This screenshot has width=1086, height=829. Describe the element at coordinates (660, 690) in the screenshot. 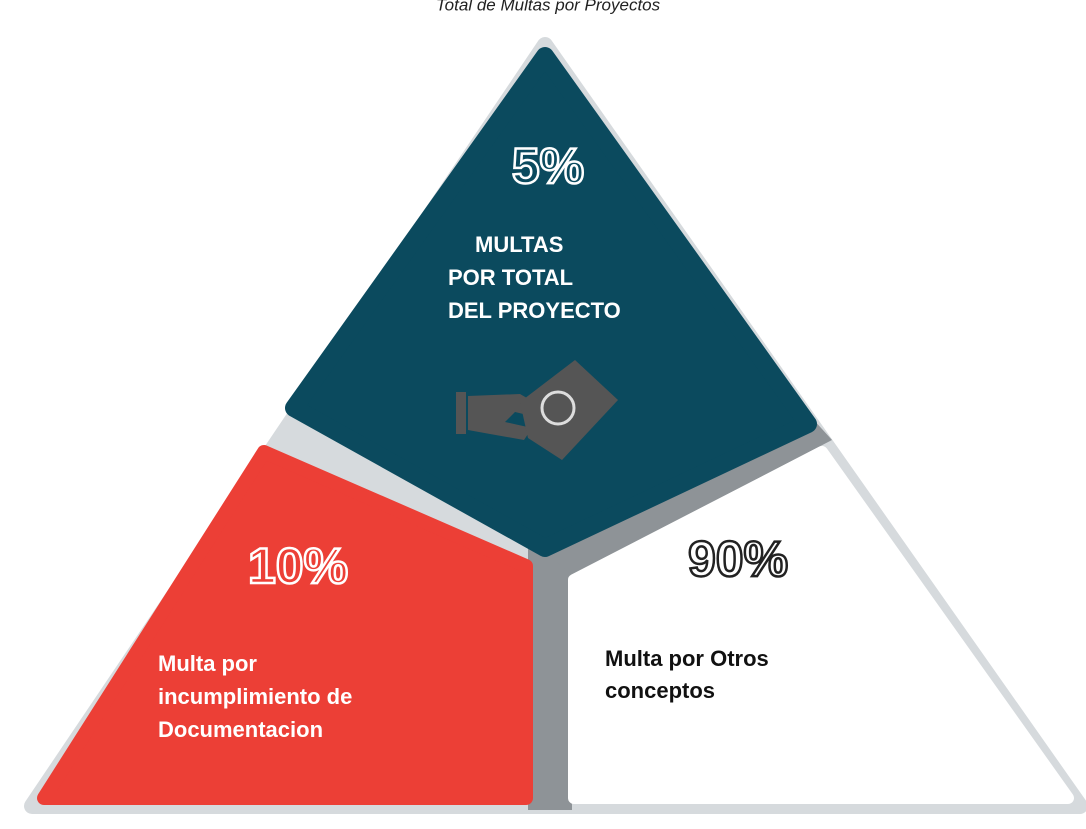

I see `label: conceptos` at that location.